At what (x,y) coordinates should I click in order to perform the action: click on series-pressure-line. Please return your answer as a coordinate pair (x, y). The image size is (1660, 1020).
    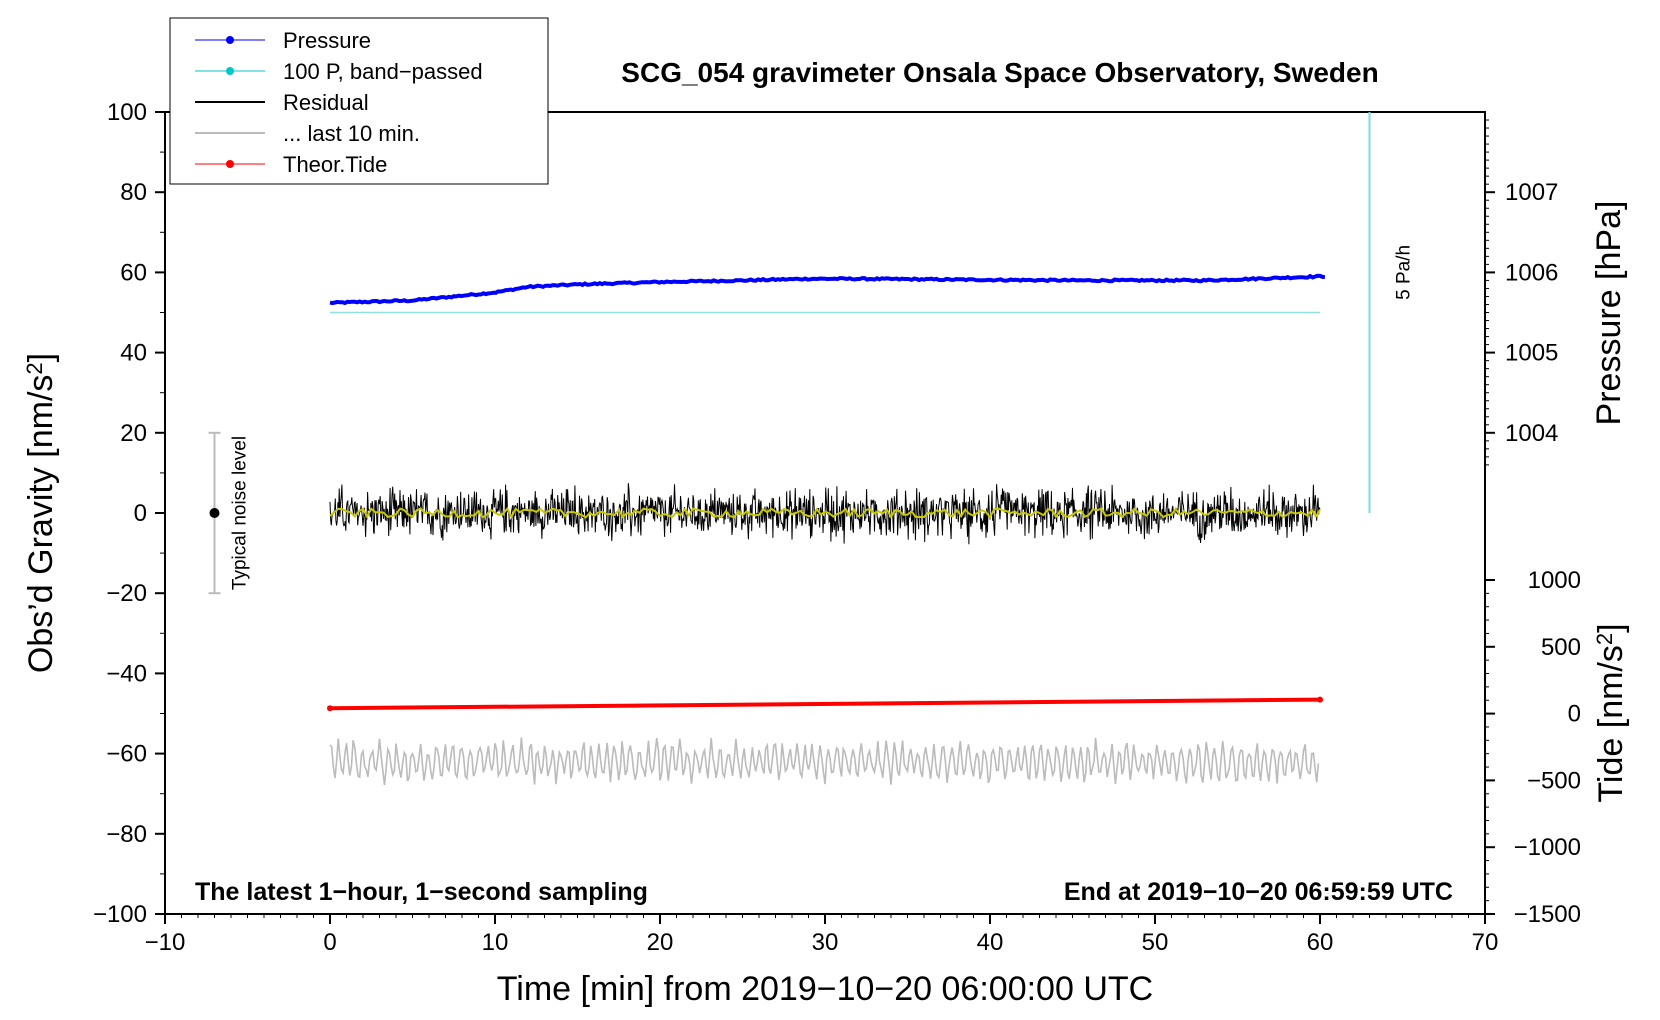
    Looking at the image, I should click on (827, 289).